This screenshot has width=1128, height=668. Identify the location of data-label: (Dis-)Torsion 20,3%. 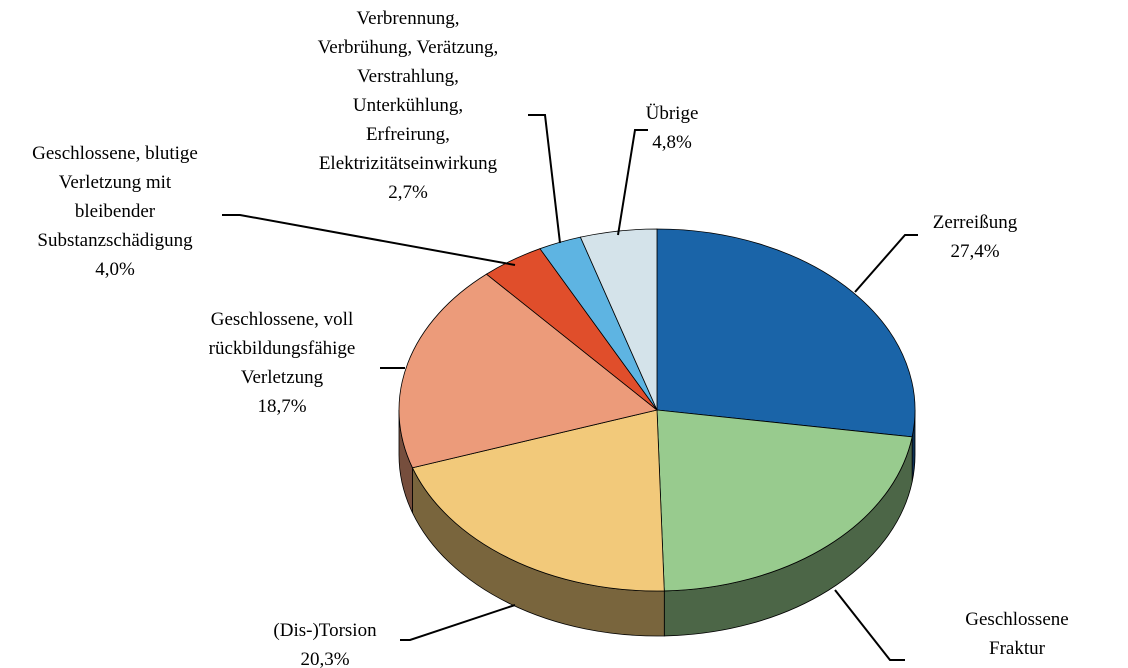
(324, 642).